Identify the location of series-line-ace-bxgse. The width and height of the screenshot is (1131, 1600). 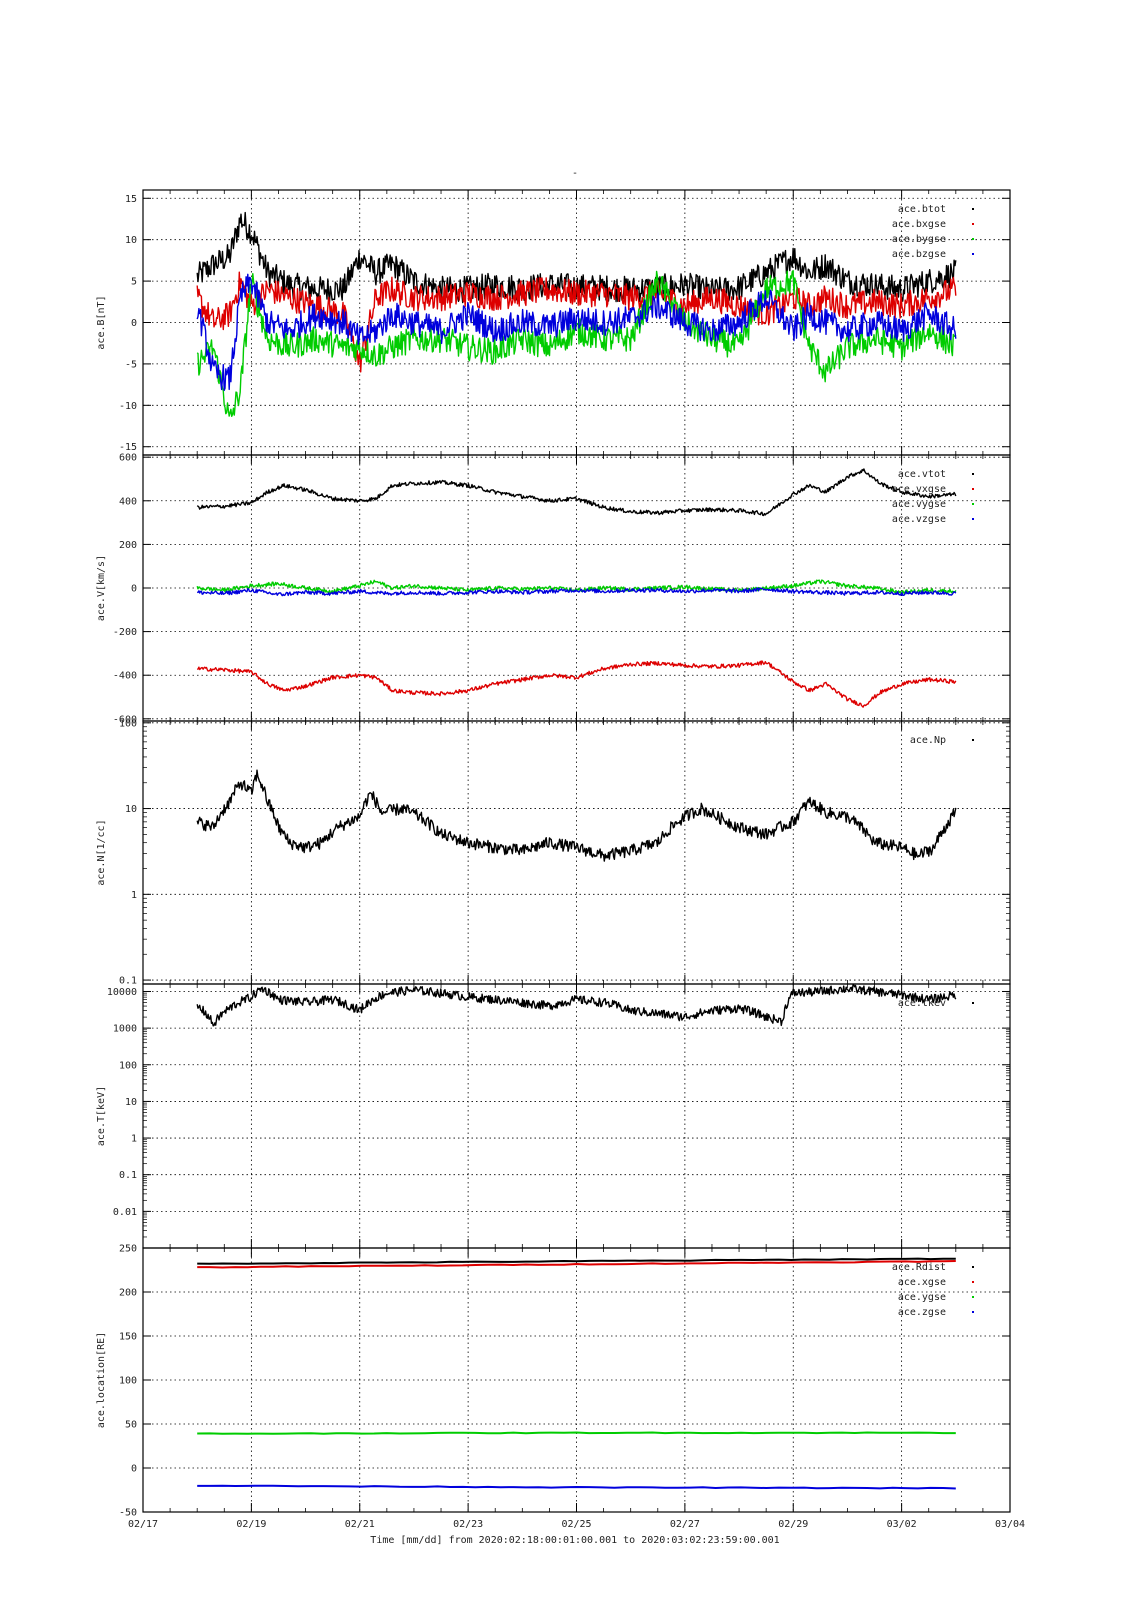
(576, 322).